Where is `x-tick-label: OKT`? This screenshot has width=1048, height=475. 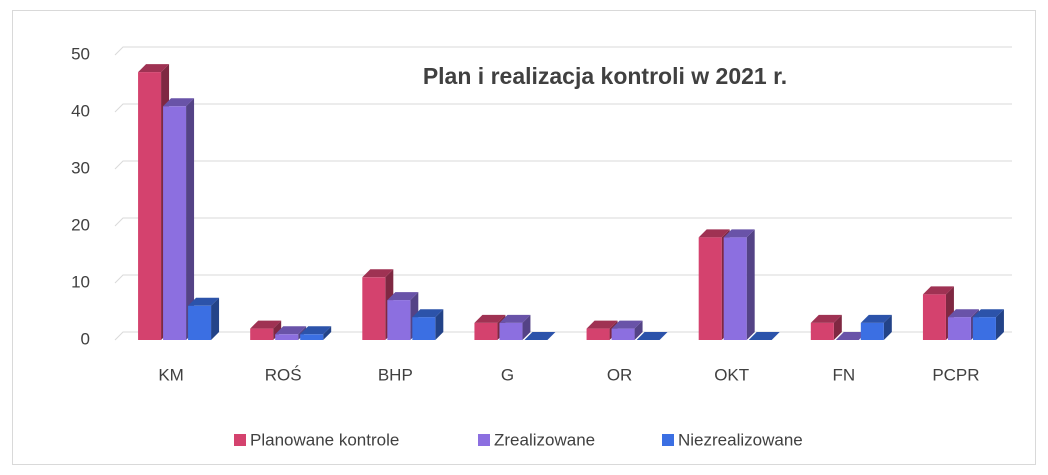
x-tick-label: OKT is located at coordinates (731, 374).